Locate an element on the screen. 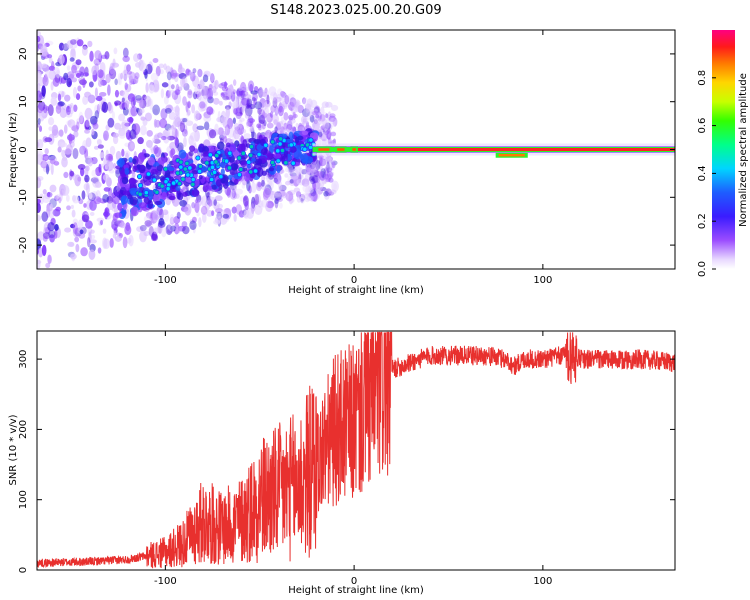 Image resolution: width=750 pixels, height=600 pixels. colorbar-tick-label: 0.6 is located at coordinates (702, 126).